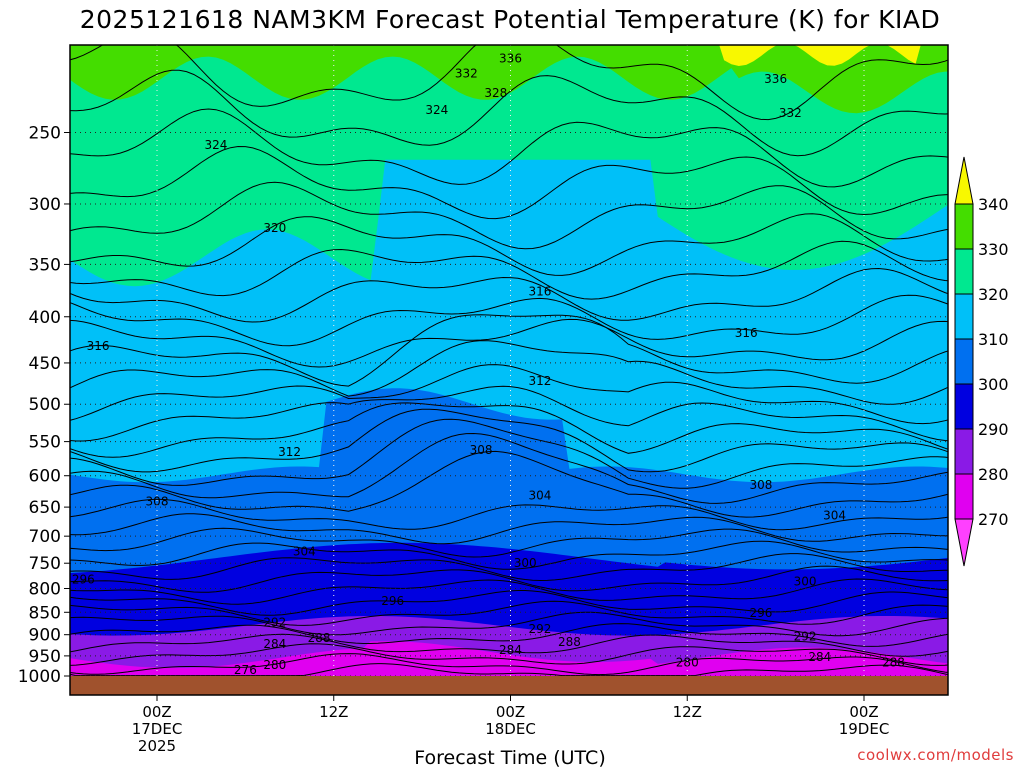  I want to click on colorbar-tick-label: 320, so click(993, 294).